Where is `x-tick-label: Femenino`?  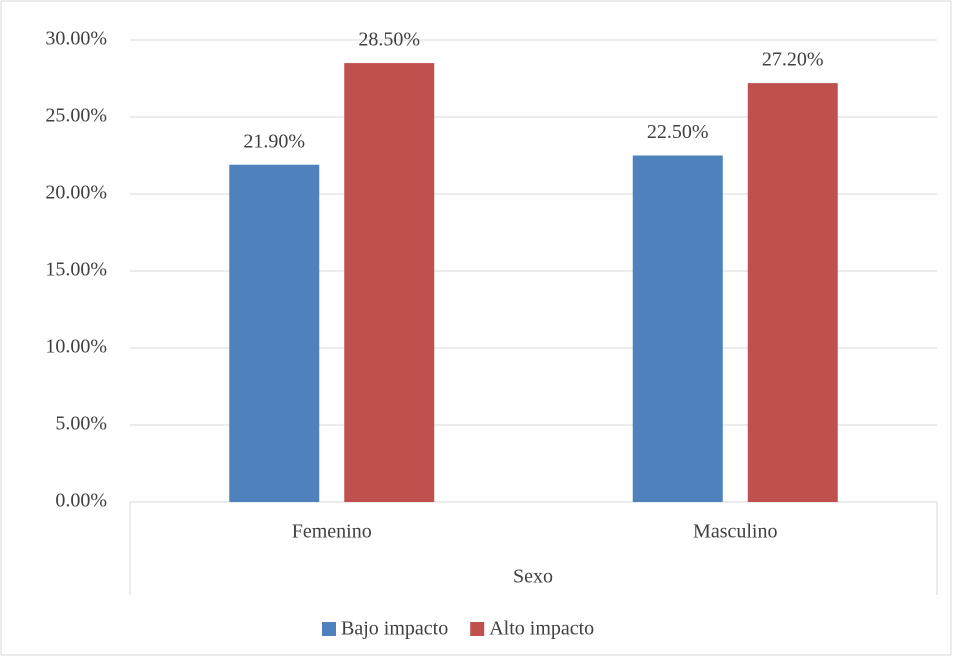 x-tick-label: Femenino is located at coordinates (332, 532).